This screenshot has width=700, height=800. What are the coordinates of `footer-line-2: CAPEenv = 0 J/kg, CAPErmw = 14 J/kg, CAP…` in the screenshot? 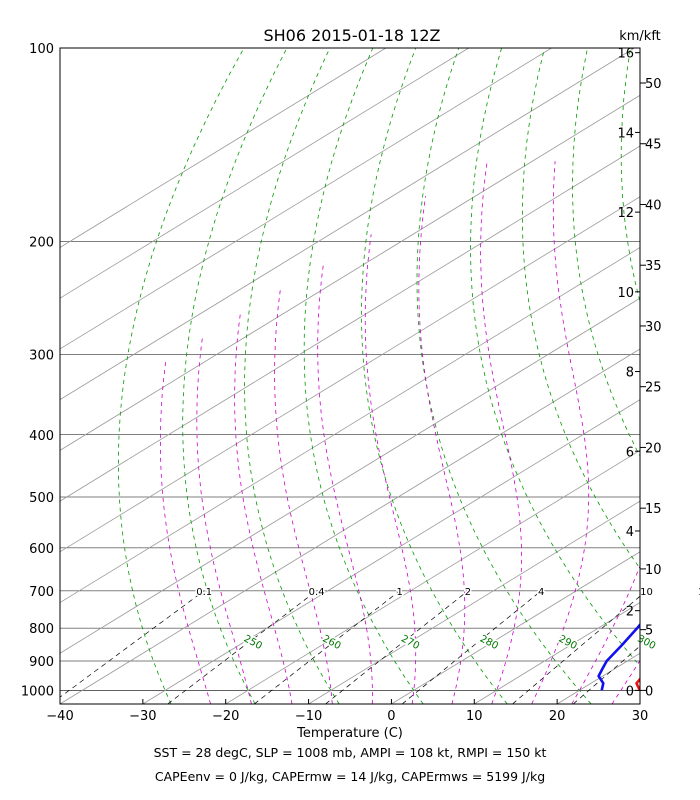 It's located at (350, 776).